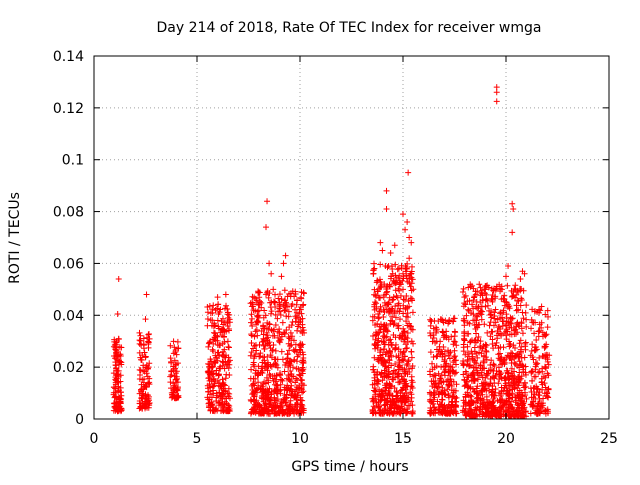 Image resolution: width=640 pixels, height=485 pixels. What do you see at coordinates (68, 368) in the screenshot?
I see `y-tick-label: 0.02` at bounding box center [68, 368].